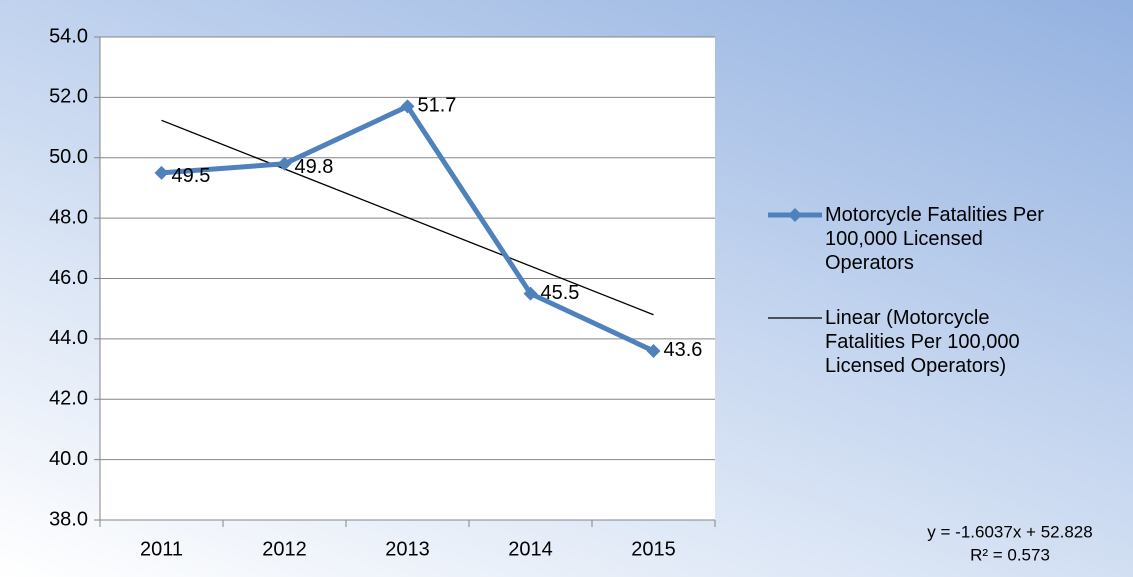 The image size is (1133, 577). Describe the element at coordinates (314, 167) in the screenshot. I see `data-label: 49.8` at that location.